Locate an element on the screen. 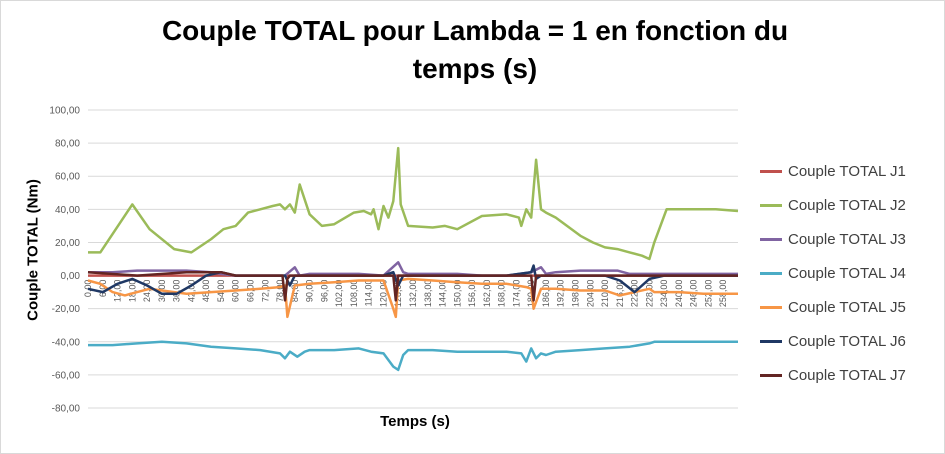 The width and height of the screenshot is (945, 454). y-tick-label: -40,00 is located at coordinates (66, 342).